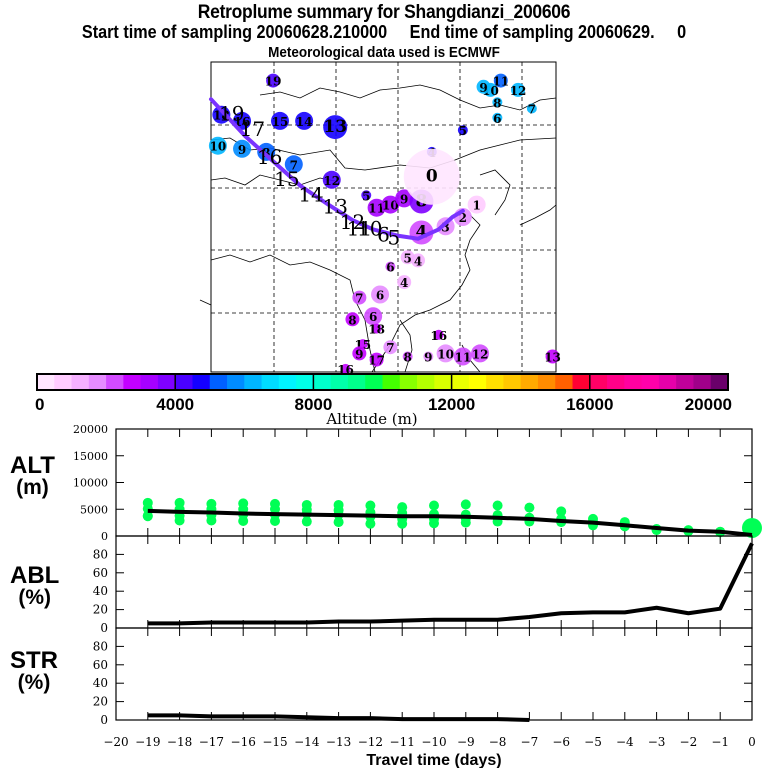 The height and width of the screenshot is (768, 768). Describe the element at coordinates (720, 742) in the screenshot. I see `x-tick-label: −1` at that location.